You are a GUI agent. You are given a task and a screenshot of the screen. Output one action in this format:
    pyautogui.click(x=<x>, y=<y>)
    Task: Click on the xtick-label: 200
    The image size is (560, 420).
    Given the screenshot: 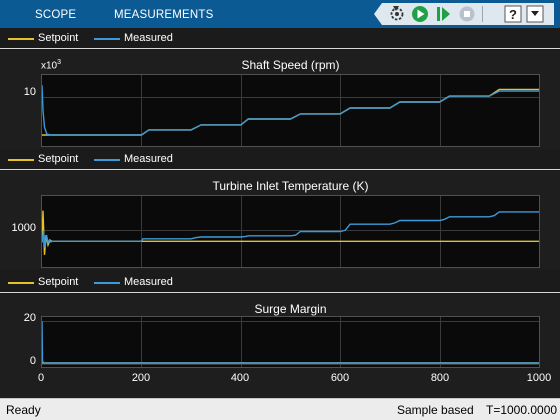 What is the action you would take?
    pyautogui.click(x=141, y=378)
    